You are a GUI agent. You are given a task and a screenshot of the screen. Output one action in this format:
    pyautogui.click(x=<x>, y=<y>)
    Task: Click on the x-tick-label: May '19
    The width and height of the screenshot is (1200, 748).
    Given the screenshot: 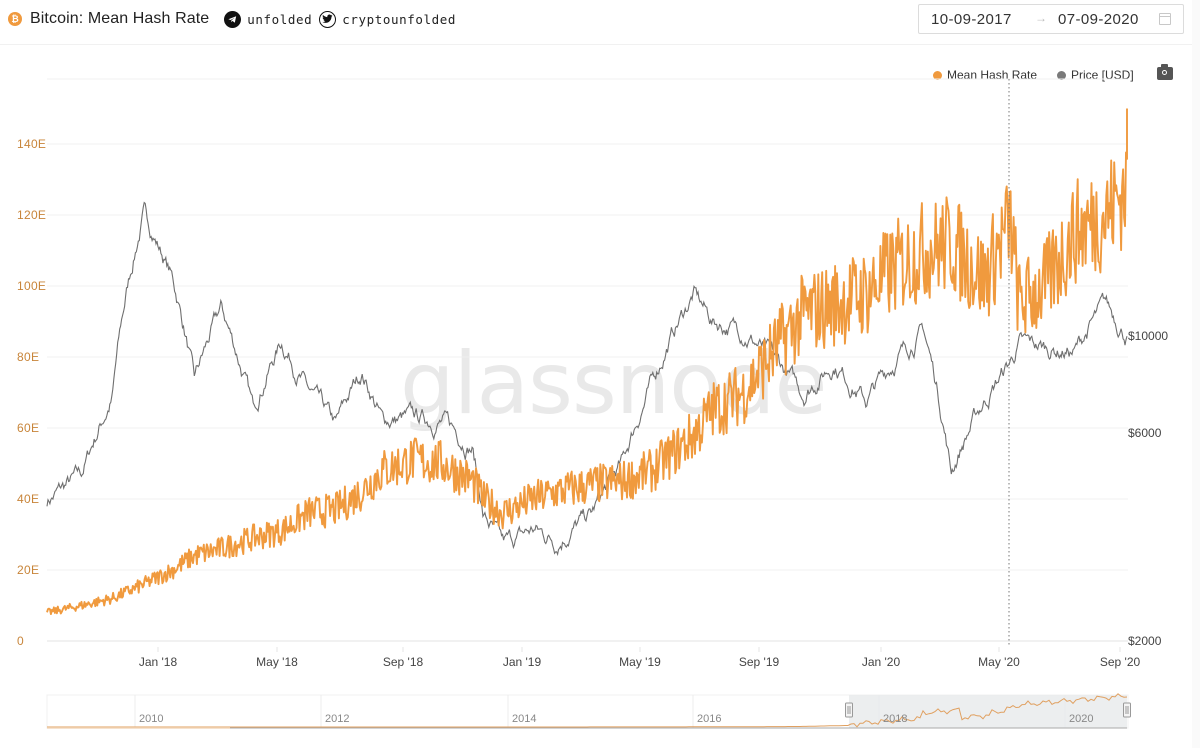 What is the action you would take?
    pyautogui.click(x=640, y=662)
    